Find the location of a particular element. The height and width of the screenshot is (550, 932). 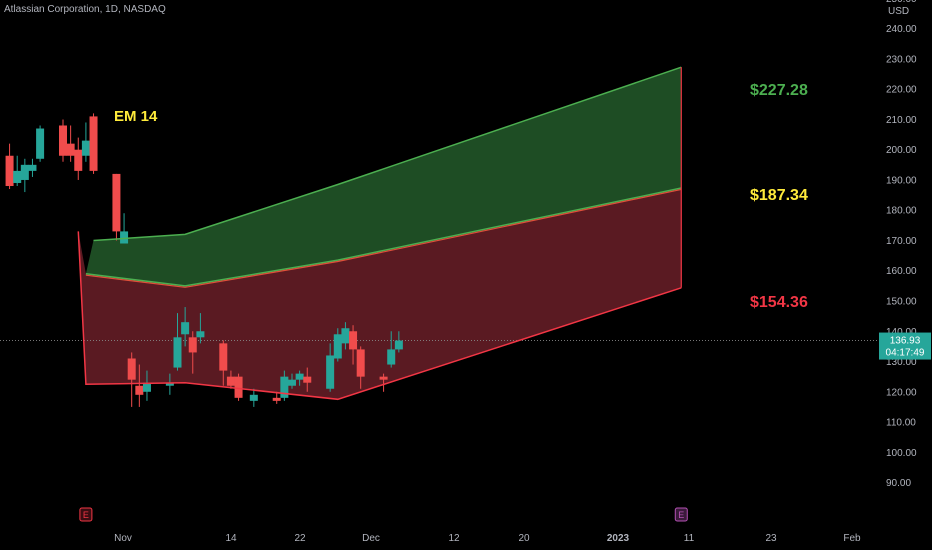

x-tick-label: 23 is located at coordinates (771, 538).